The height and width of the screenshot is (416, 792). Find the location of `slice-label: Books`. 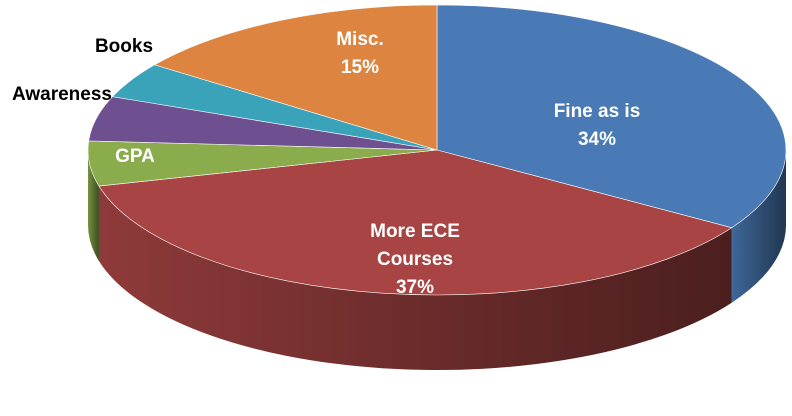

slice-label: Books is located at coordinates (124, 46).